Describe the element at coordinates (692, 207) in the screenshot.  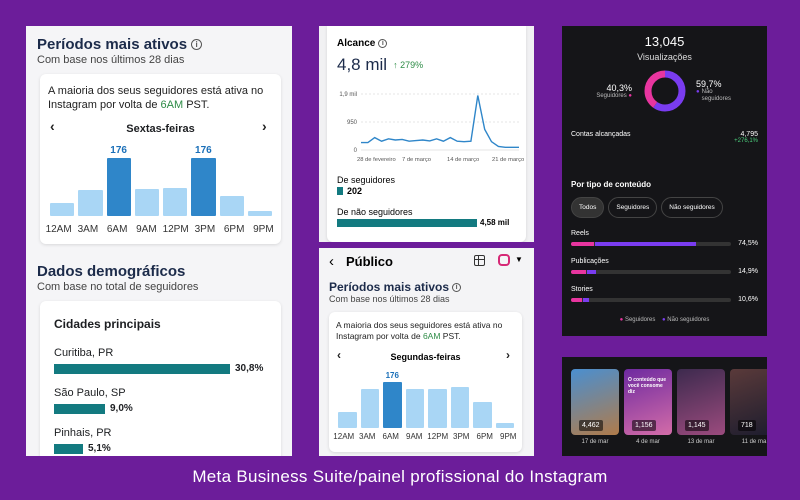
I see `filter-chip: Não seguidores` at that location.